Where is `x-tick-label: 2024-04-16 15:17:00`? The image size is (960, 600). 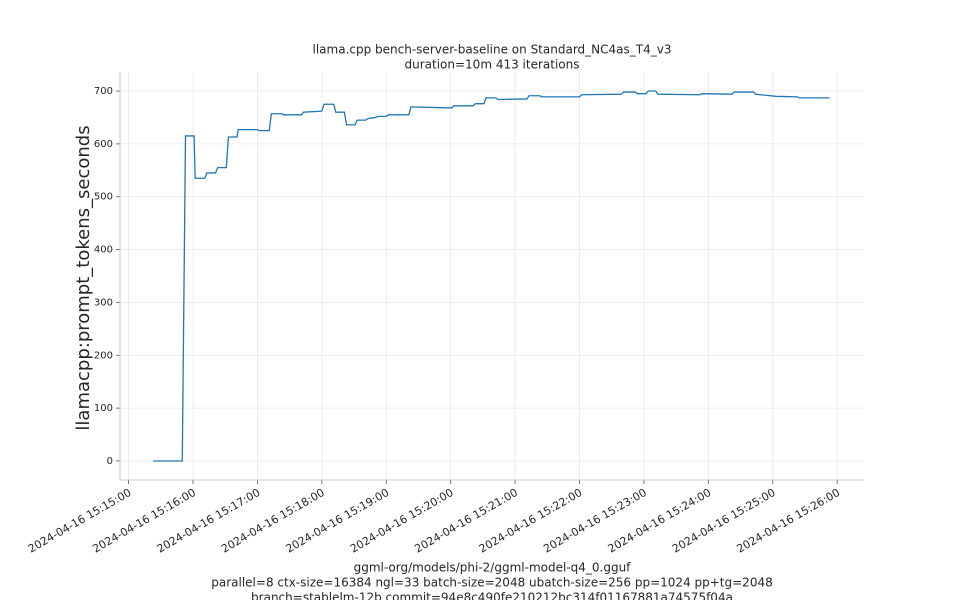
x-tick-label: 2024-04-16 15:17:00 is located at coordinates (209, 521).